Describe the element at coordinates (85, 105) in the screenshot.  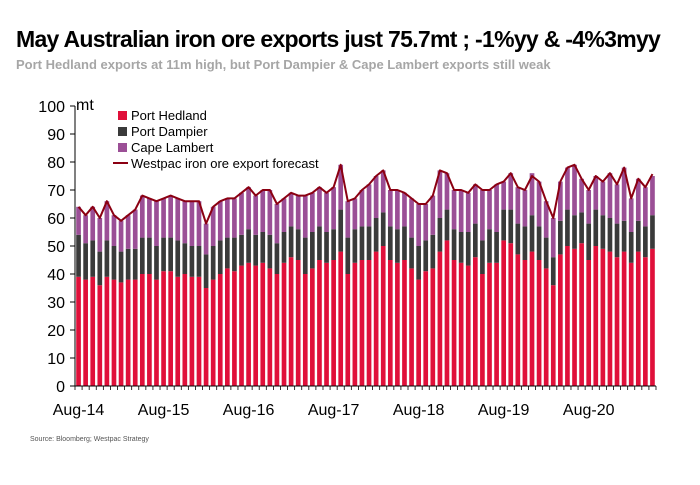
I see `y-axis-label: mt` at that location.